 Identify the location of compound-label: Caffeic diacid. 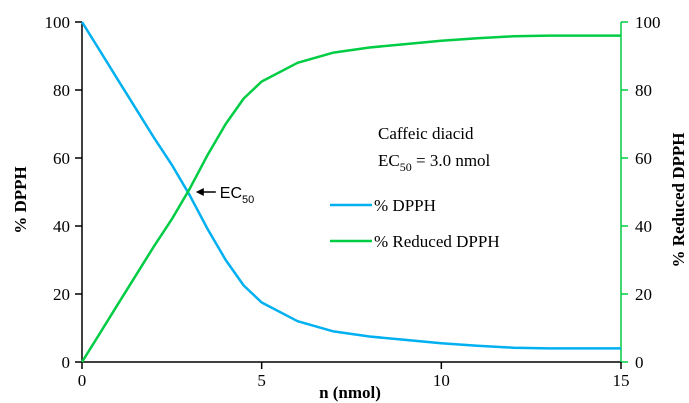
(426, 133).